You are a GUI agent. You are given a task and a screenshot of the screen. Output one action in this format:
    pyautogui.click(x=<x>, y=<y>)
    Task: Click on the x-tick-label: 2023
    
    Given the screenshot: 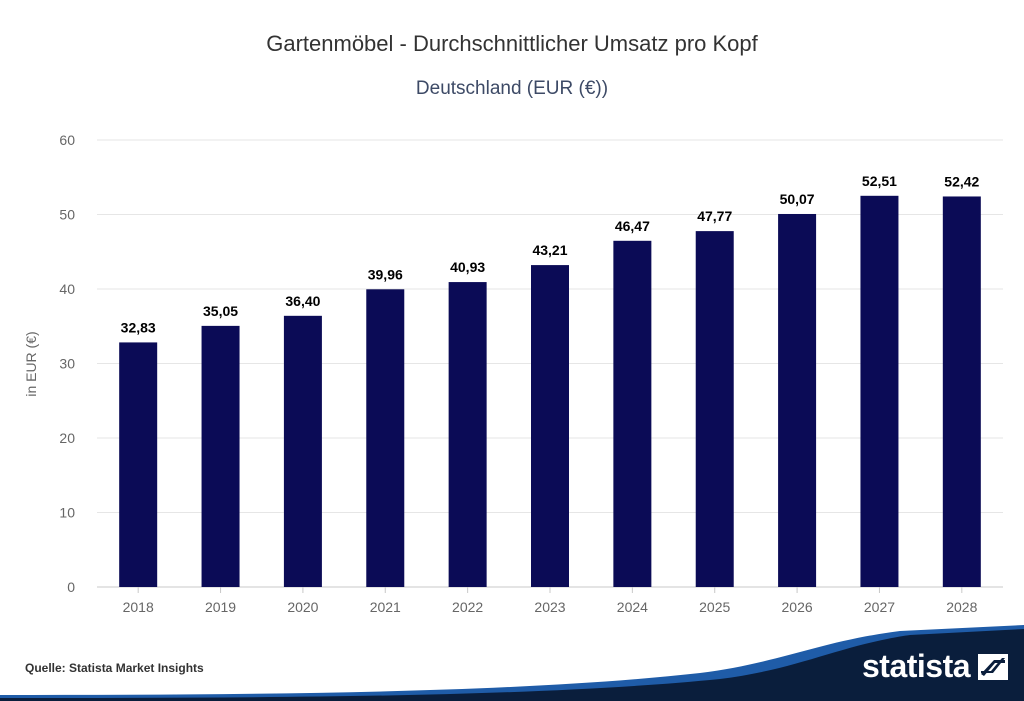 What is the action you would take?
    pyautogui.click(x=549, y=607)
    